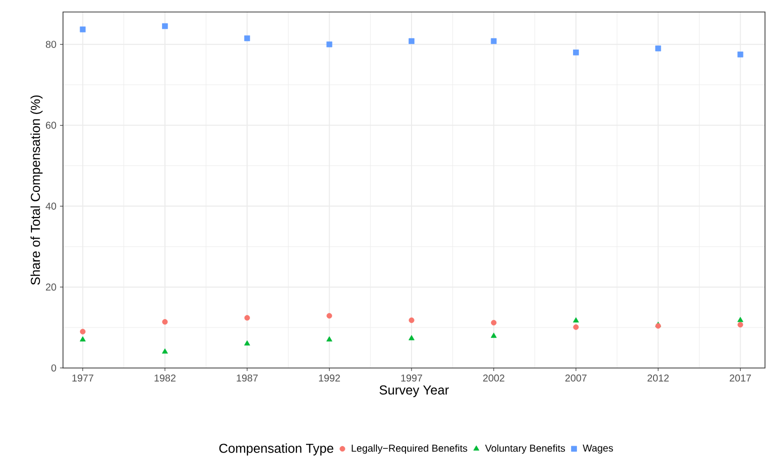 The height and width of the screenshot is (476, 767). What do you see at coordinates (658, 378) in the screenshot?
I see `x-tick-label: 2012` at bounding box center [658, 378].